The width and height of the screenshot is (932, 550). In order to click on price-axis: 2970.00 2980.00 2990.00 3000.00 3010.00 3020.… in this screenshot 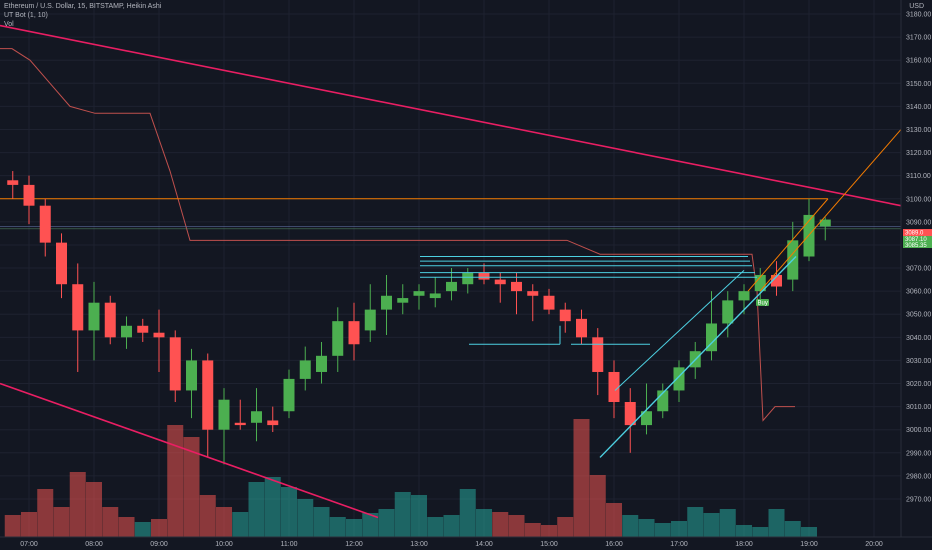, I will do `click(916, 275)`.